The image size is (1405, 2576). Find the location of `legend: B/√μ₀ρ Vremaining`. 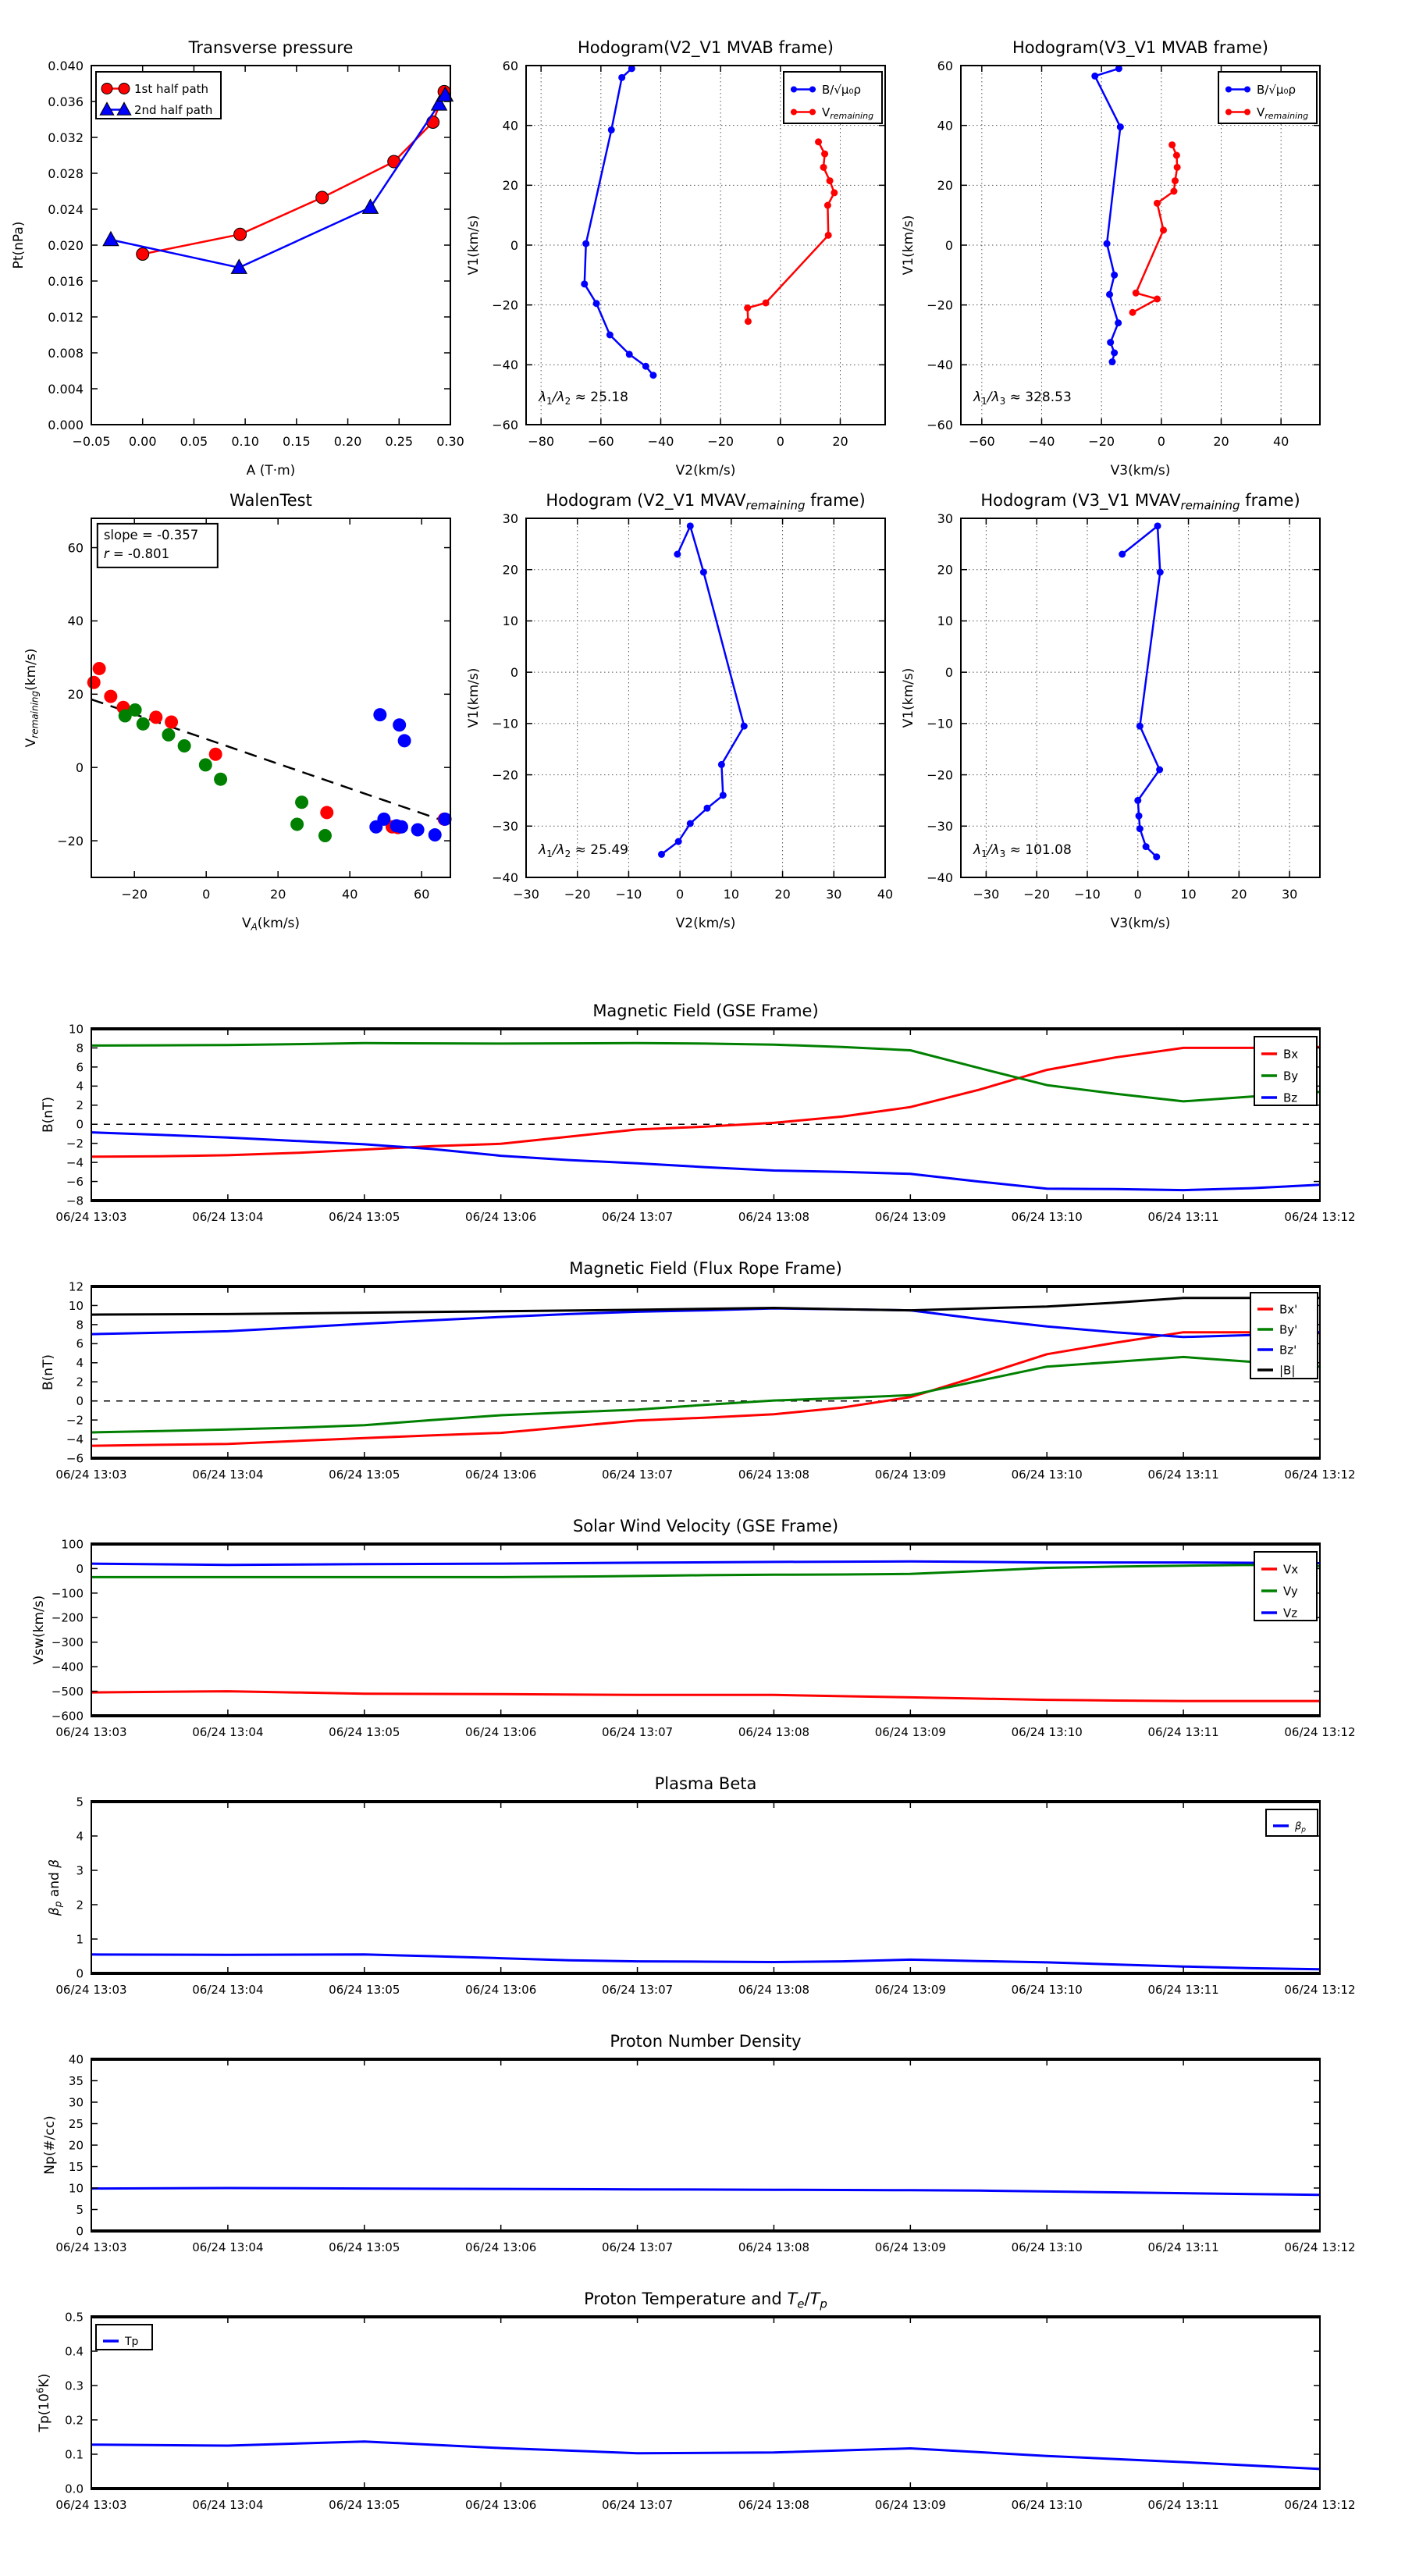

legend: B/√μ₀ρ Vremaining is located at coordinates (833, 97).